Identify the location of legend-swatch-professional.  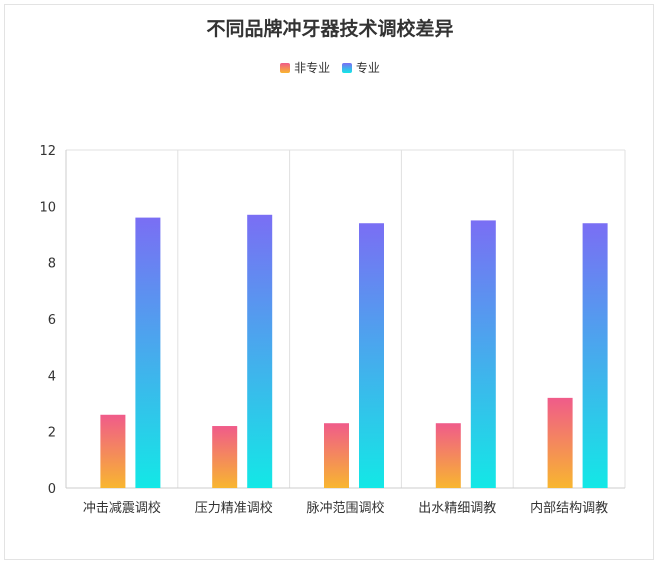
(346, 67).